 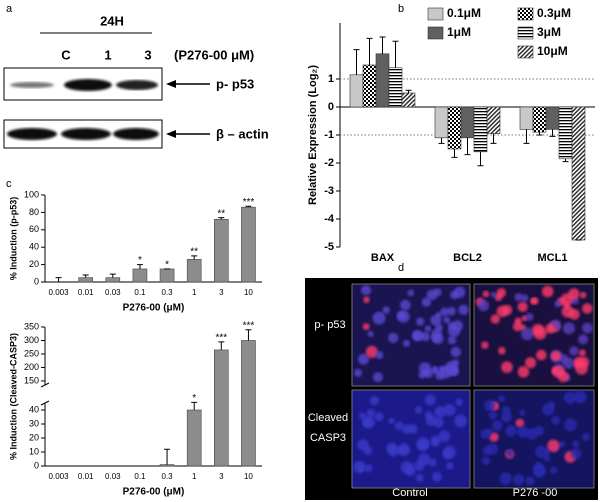 I want to click on y-tick-label: -1, so click(x=329, y=135).